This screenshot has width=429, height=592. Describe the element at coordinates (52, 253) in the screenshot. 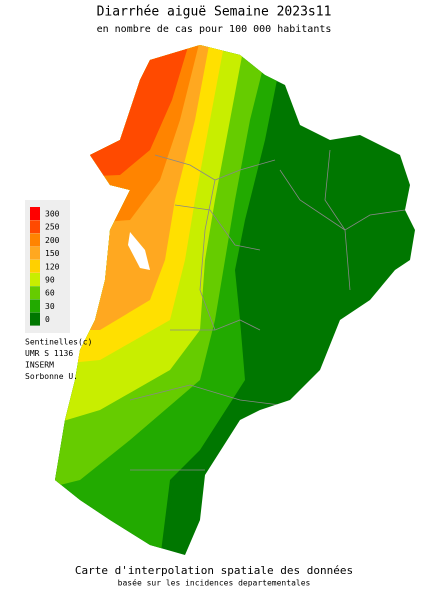

I see `legend-label: 150` at that location.